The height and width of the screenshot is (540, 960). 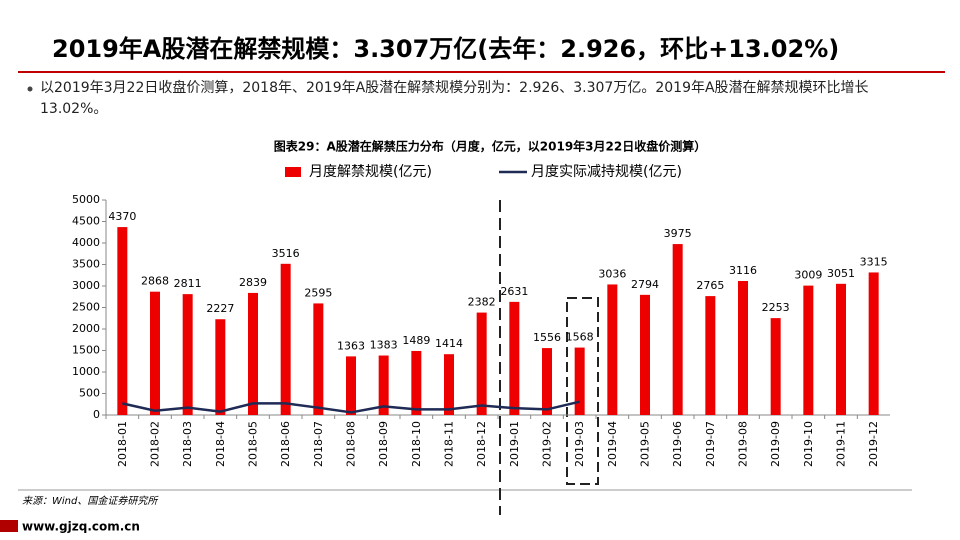 I want to click on y-tick-label: 1500, so click(x=86, y=350).